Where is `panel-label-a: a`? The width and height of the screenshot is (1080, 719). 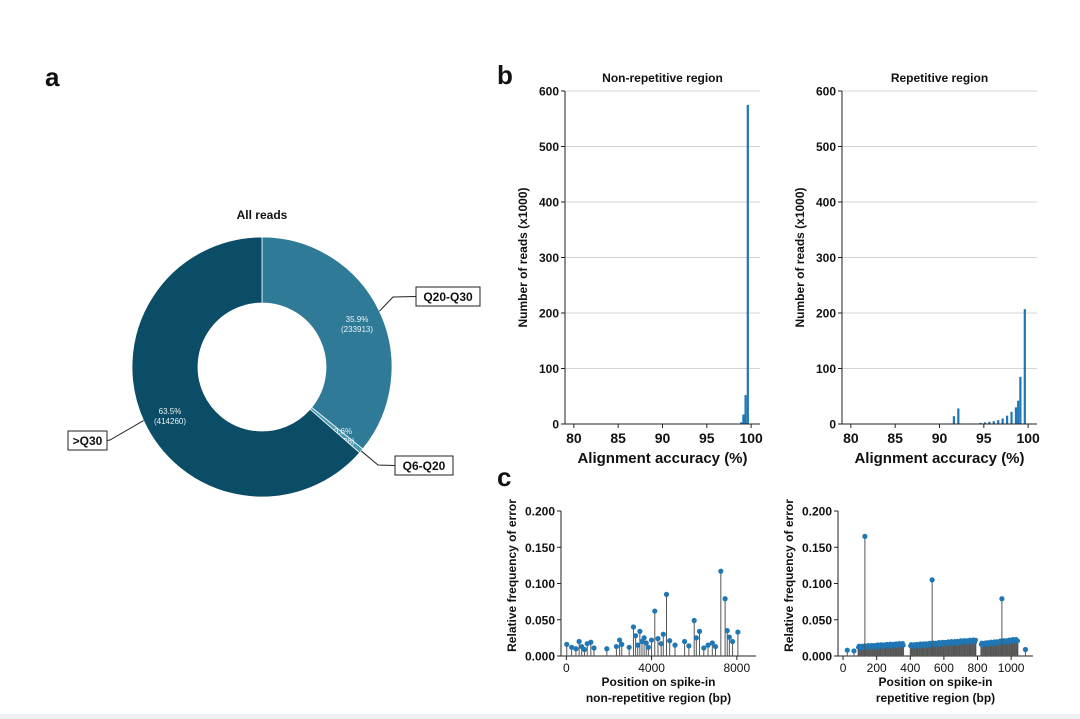
panel-label-a: a is located at coordinates (52, 77).